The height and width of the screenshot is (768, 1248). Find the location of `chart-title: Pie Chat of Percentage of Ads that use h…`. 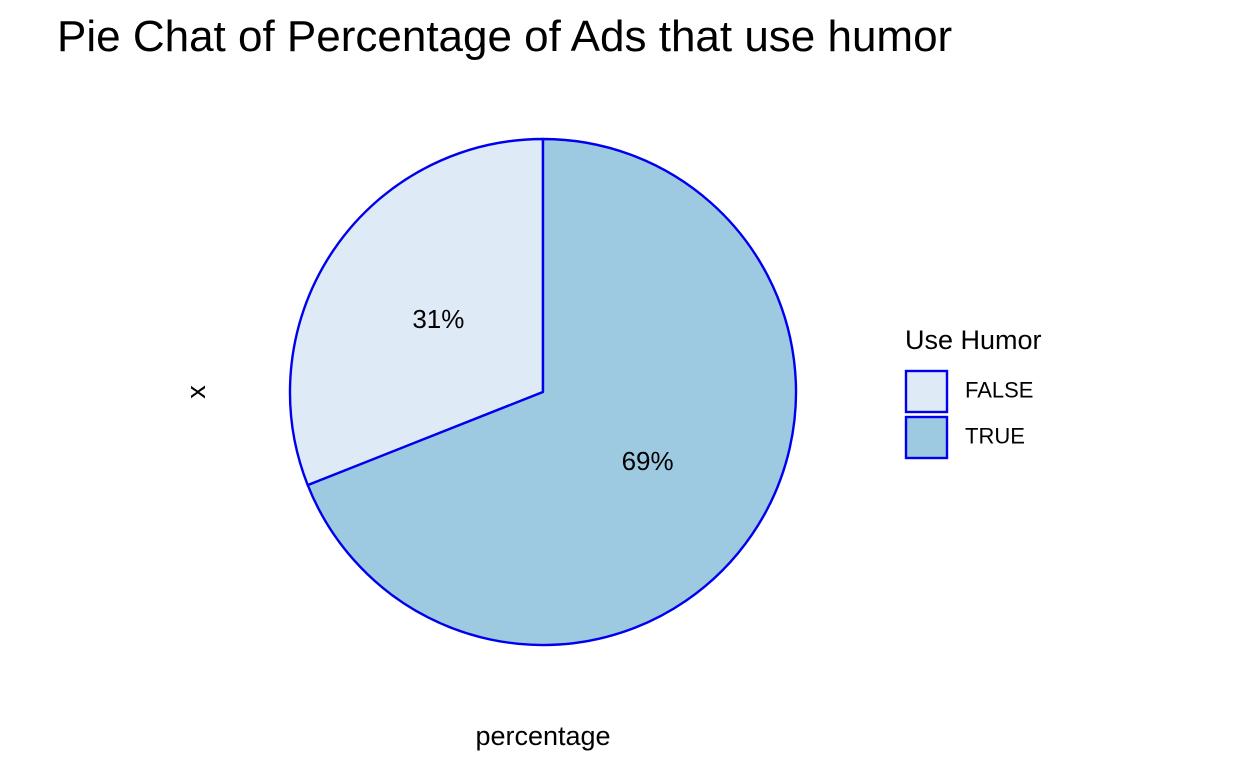

chart-title: Pie Chat of Percentage of Ads that use h… is located at coordinates (504, 36).